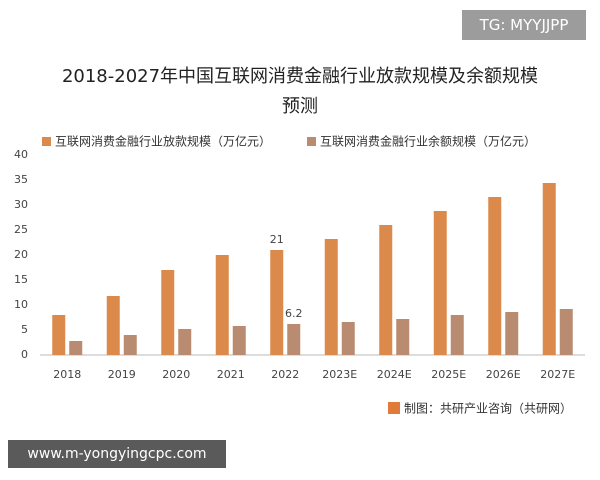 This screenshot has width=600, height=480. Describe the element at coordinates (117, 454) in the screenshot. I see `url: www.m-yongyingcpc.com` at that location.